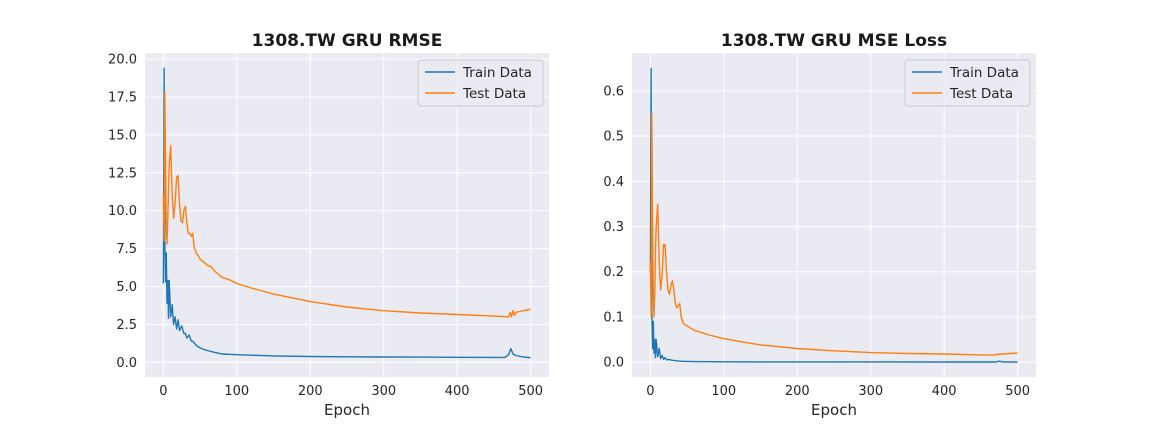 This screenshot has width=1152, height=432. What do you see at coordinates (613, 272) in the screenshot?
I see `y-tick-label: 0.2` at bounding box center [613, 272].